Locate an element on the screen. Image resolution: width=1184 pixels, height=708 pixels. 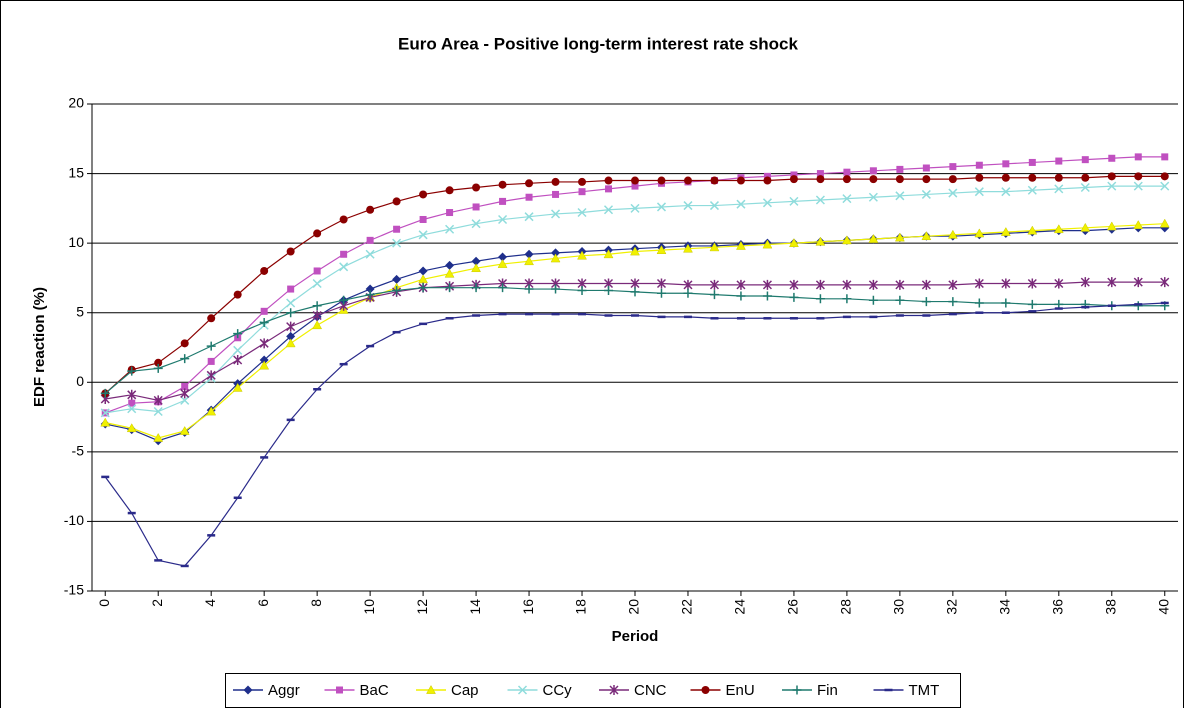
x-tick-label: 38 is located at coordinates (1110, 607).